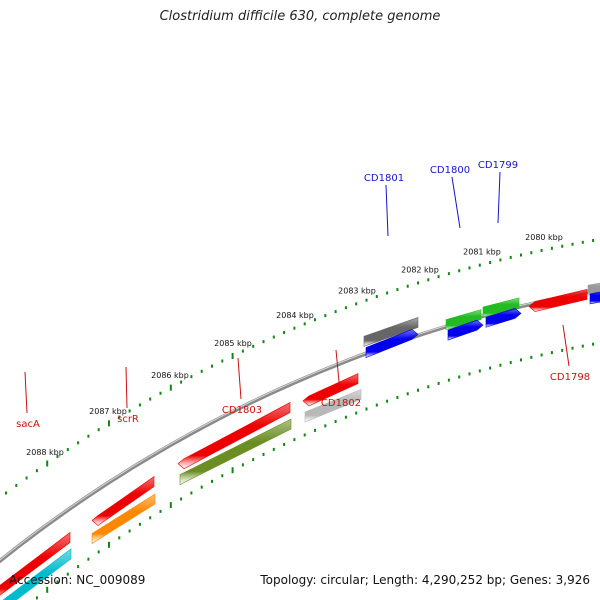  Describe the element at coordinates (77, 580) in the screenshot. I see `accession-text: Accession: NC_009089` at that location.